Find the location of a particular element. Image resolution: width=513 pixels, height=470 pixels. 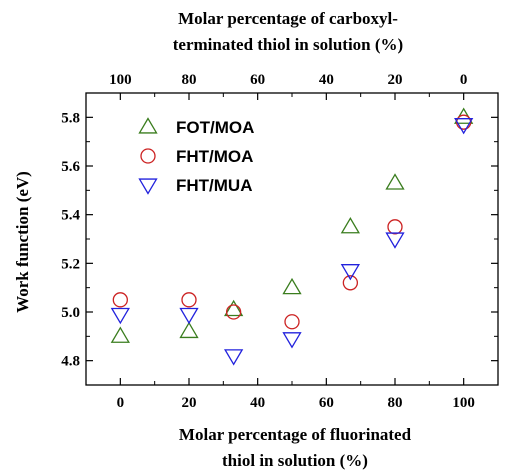

x-tick-label: 100 is located at coordinates (463, 403).